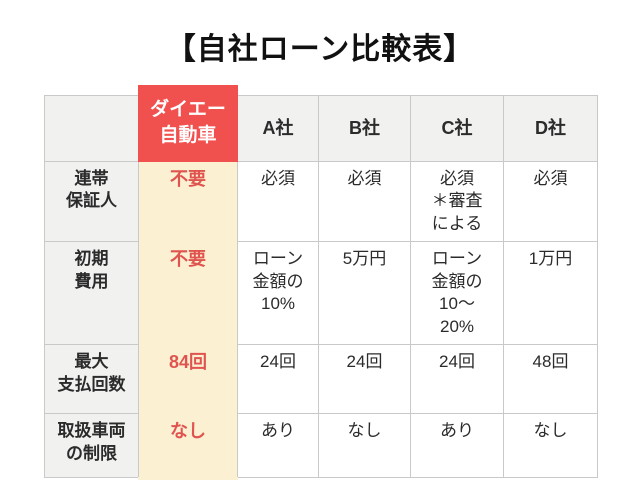 Image resolution: width=640 pixels, height=480 pixels. What do you see at coordinates (364, 128) in the screenshot?
I see `header-cell-company-b: B社` at bounding box center [364, 128].